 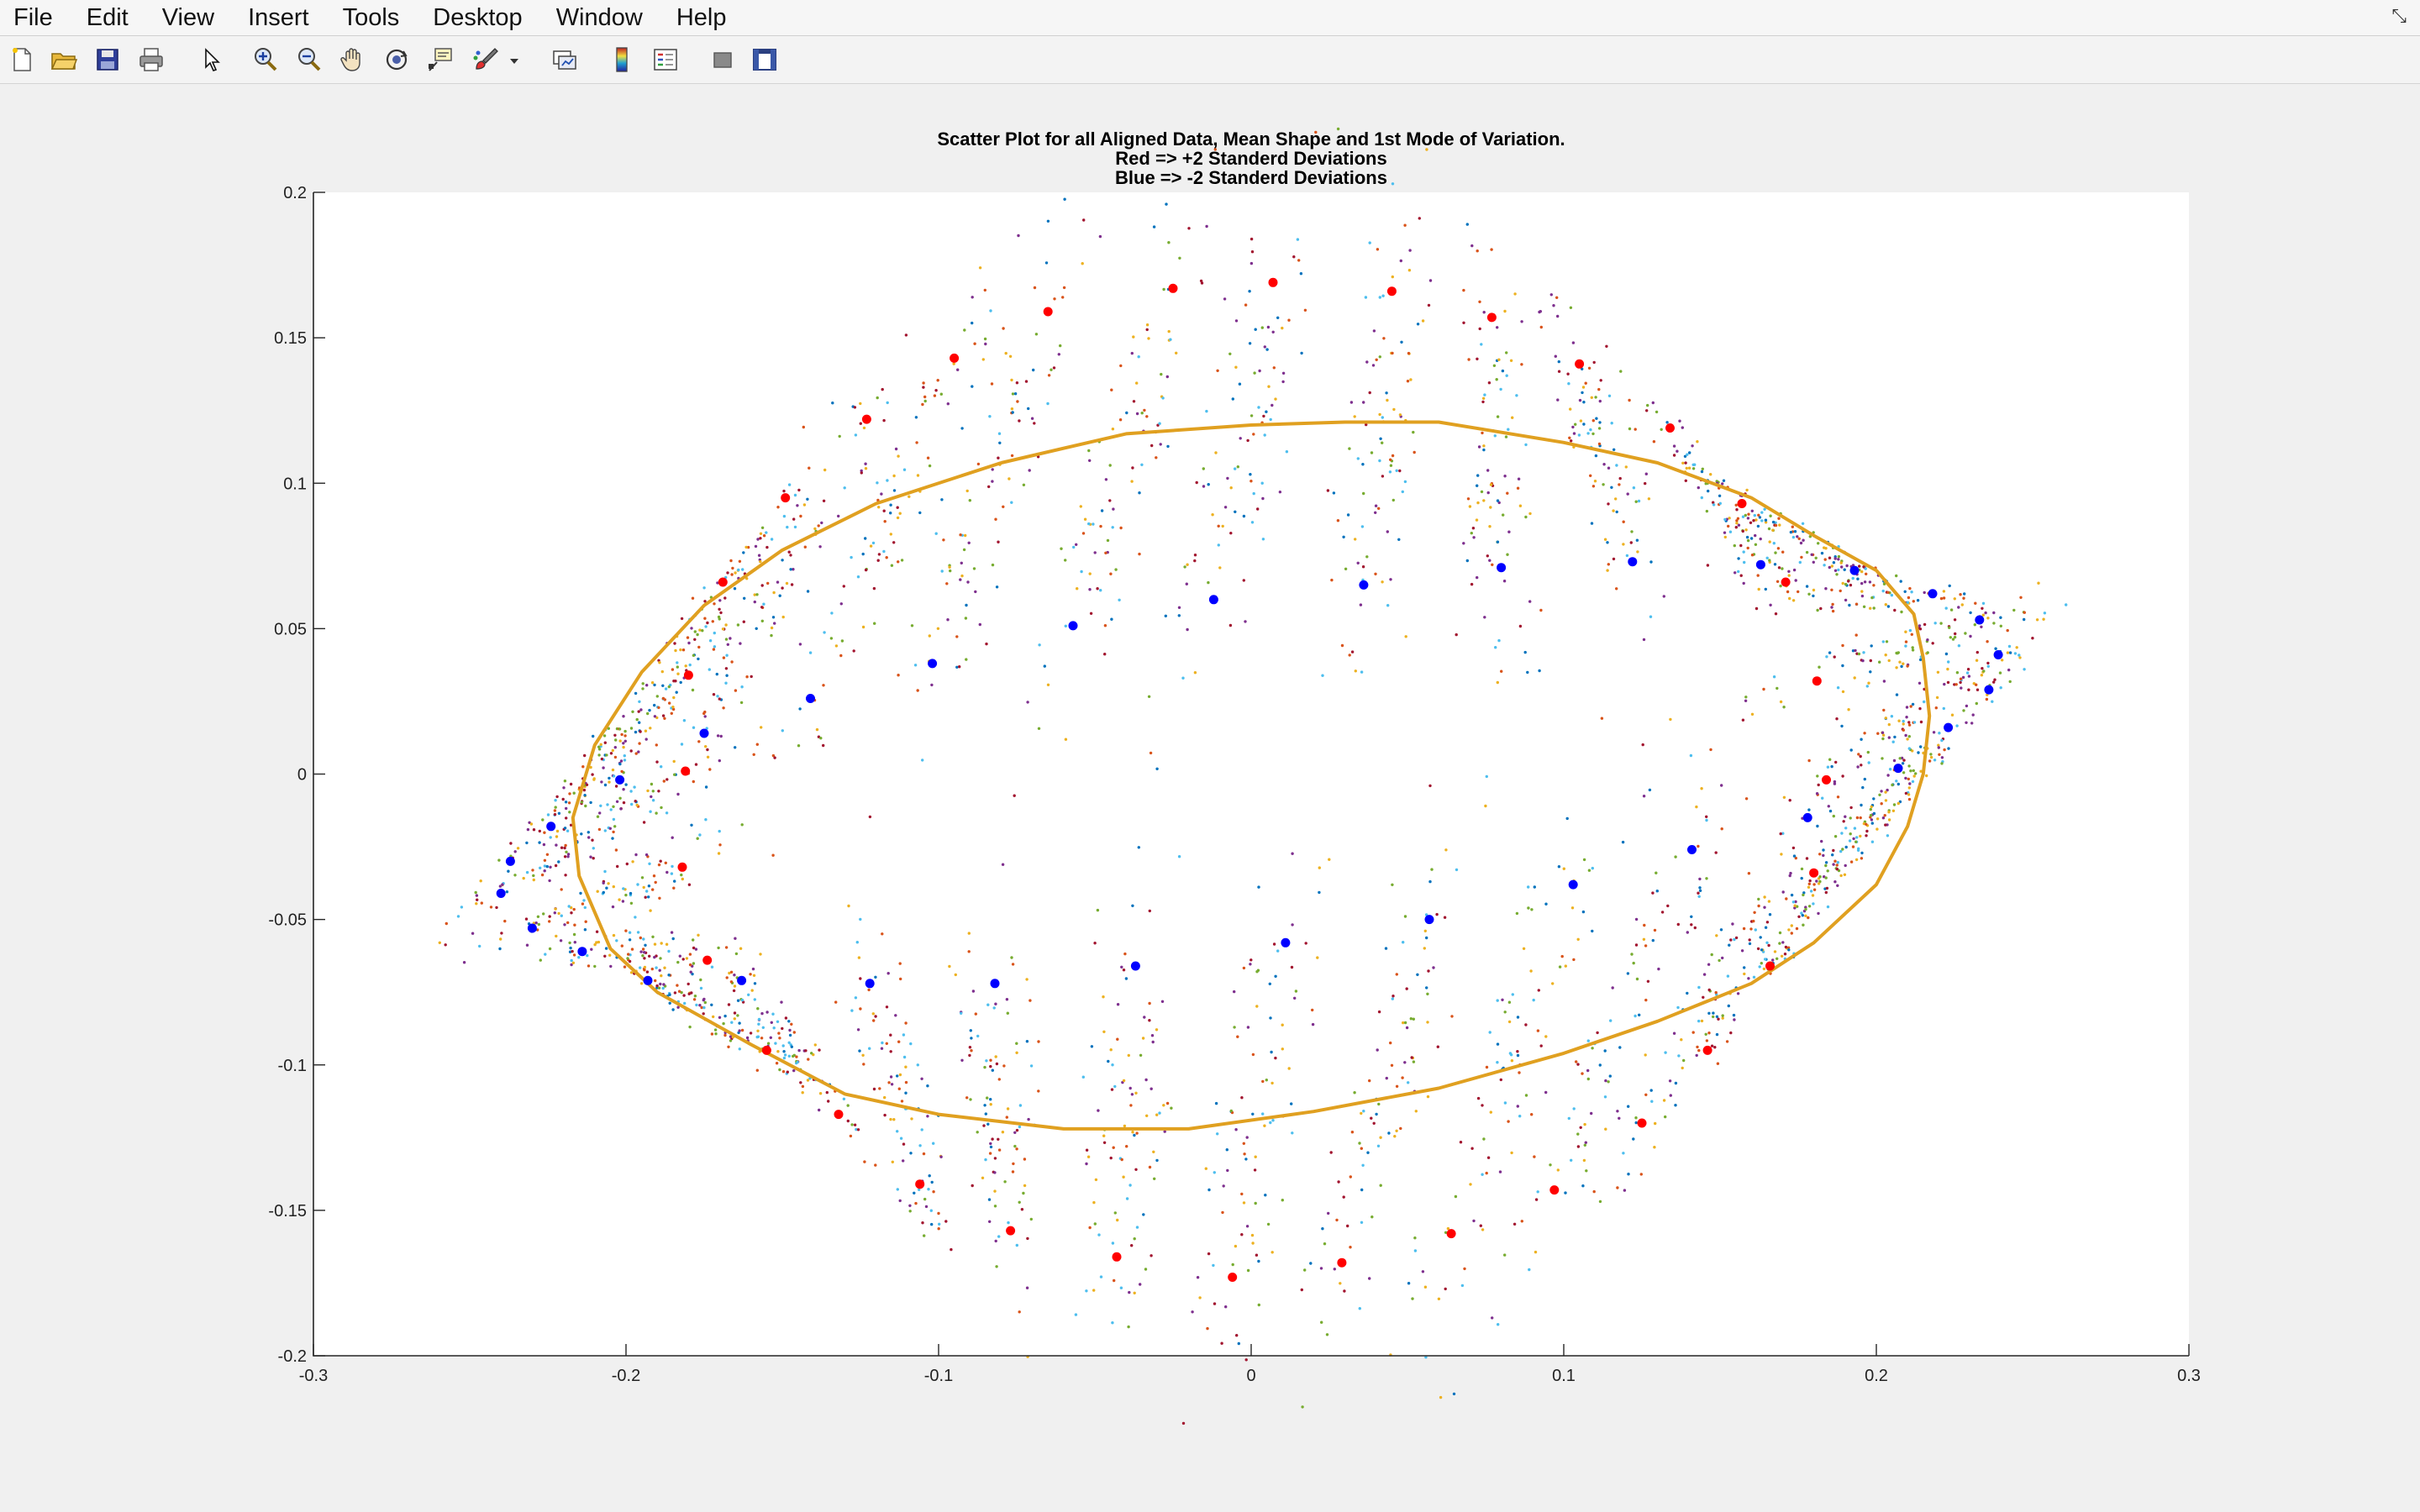 What do you see at coordinates (188, 17) in the screenshot?
I see `menu-view: View` at bounding box center [188, 17].